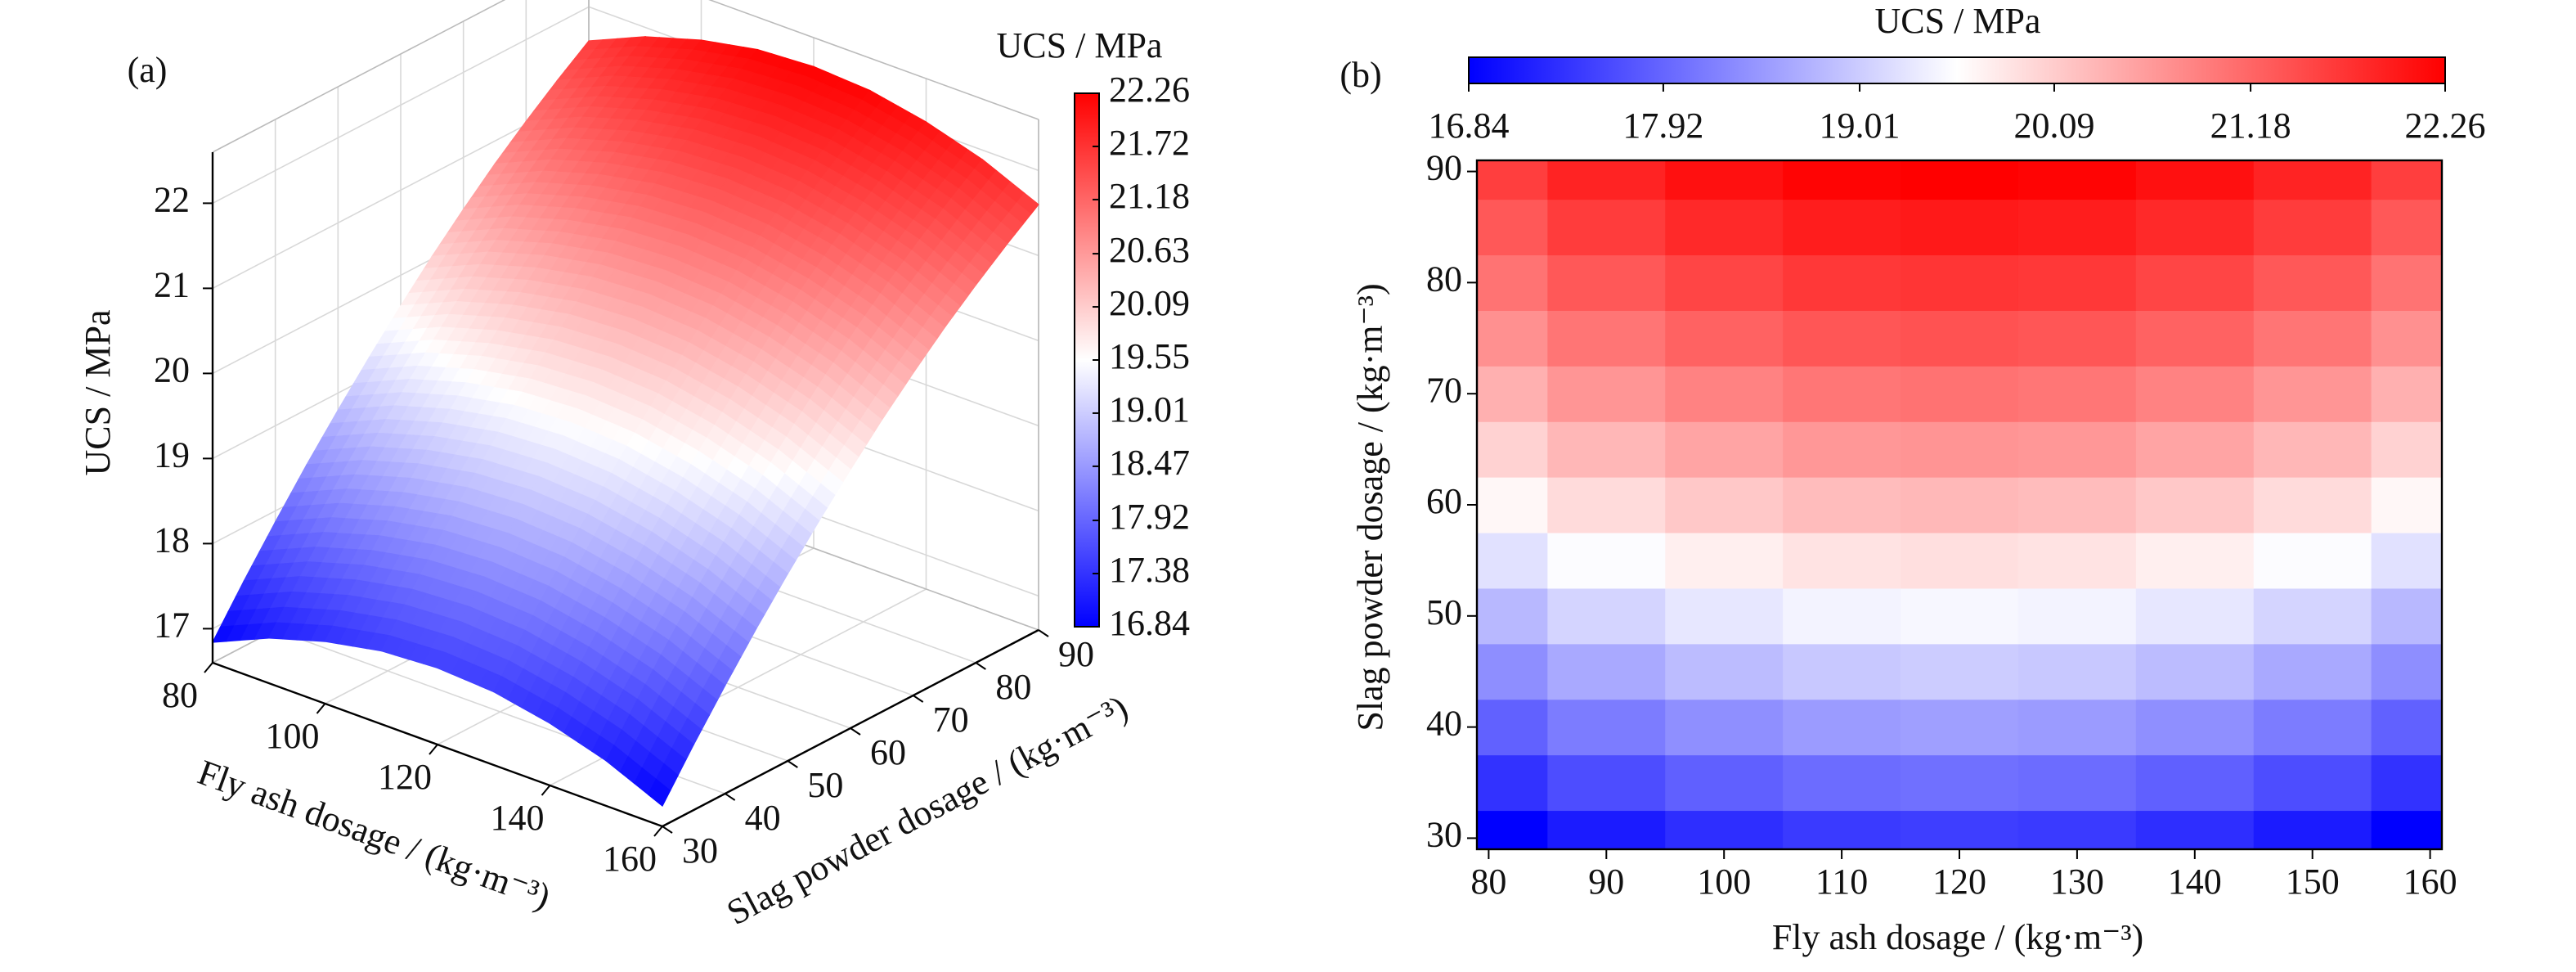 Image resolution: width=2576 pixels, height=972 pixels. What do you see at coordinates (763, 818) in the screenshot?
I see `y-tick-label: 40` at bounding box center [763, 818].